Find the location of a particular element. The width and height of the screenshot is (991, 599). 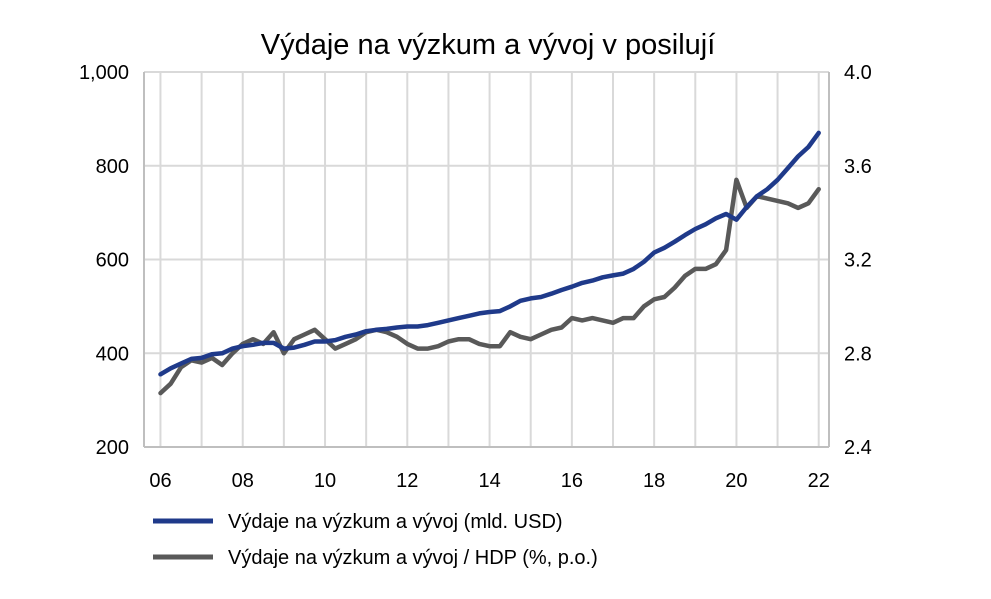

x-axis: 06 08 10 12 14 16 18 20 22 is located at coordinates (489, 481).